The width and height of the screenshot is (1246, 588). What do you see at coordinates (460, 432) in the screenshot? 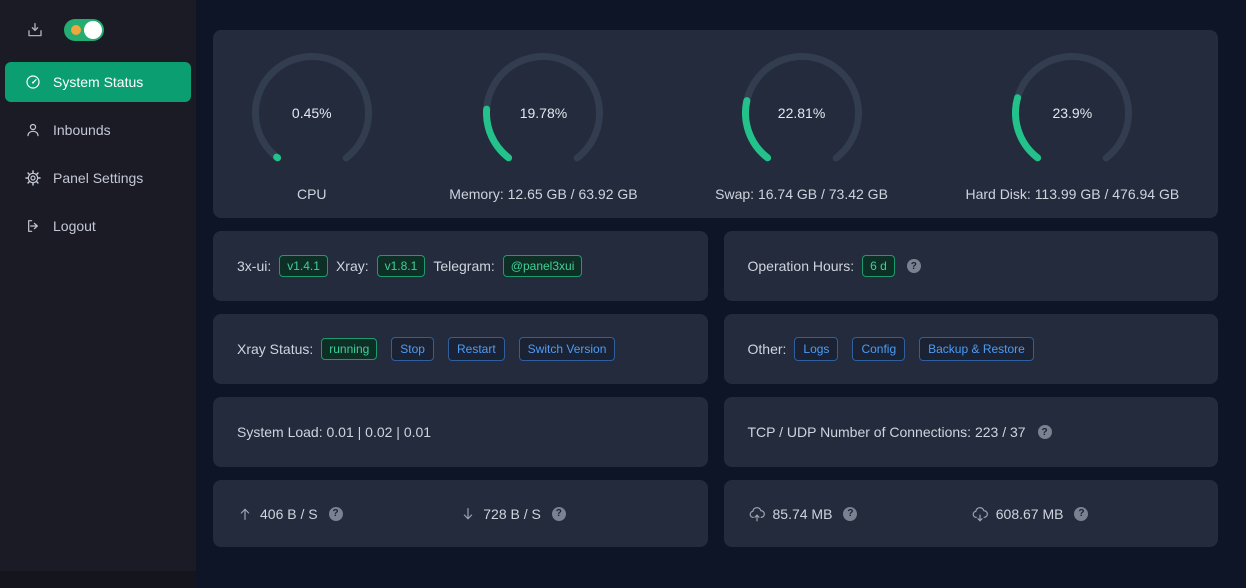
I see `system-load-card: System Load: 0.01 | 0.02 | 0.01` at bounding box center [460, 432].